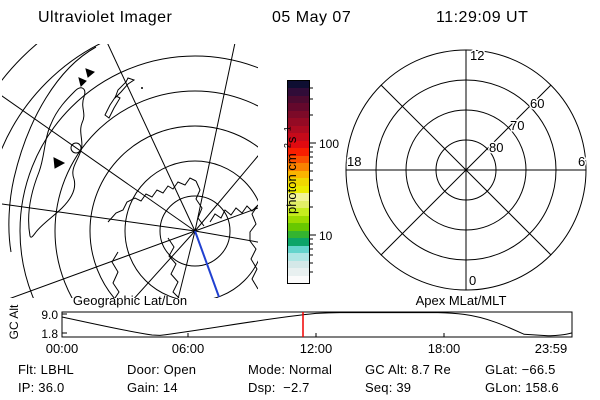  I want to click on mlt-label-0: 0, so click(472, 280).